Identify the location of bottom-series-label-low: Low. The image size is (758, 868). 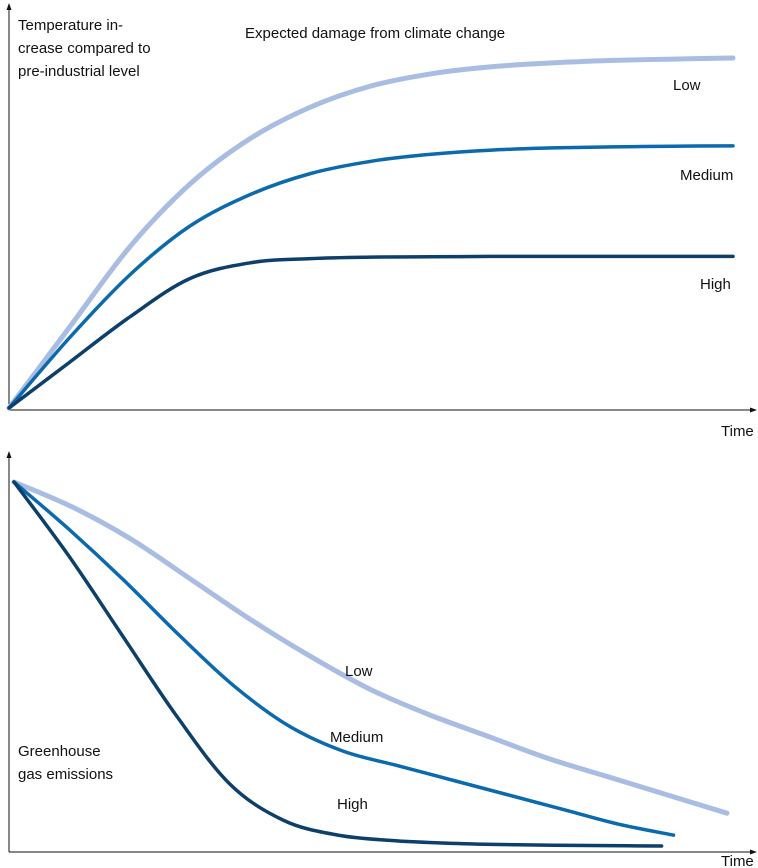
(359, 671).